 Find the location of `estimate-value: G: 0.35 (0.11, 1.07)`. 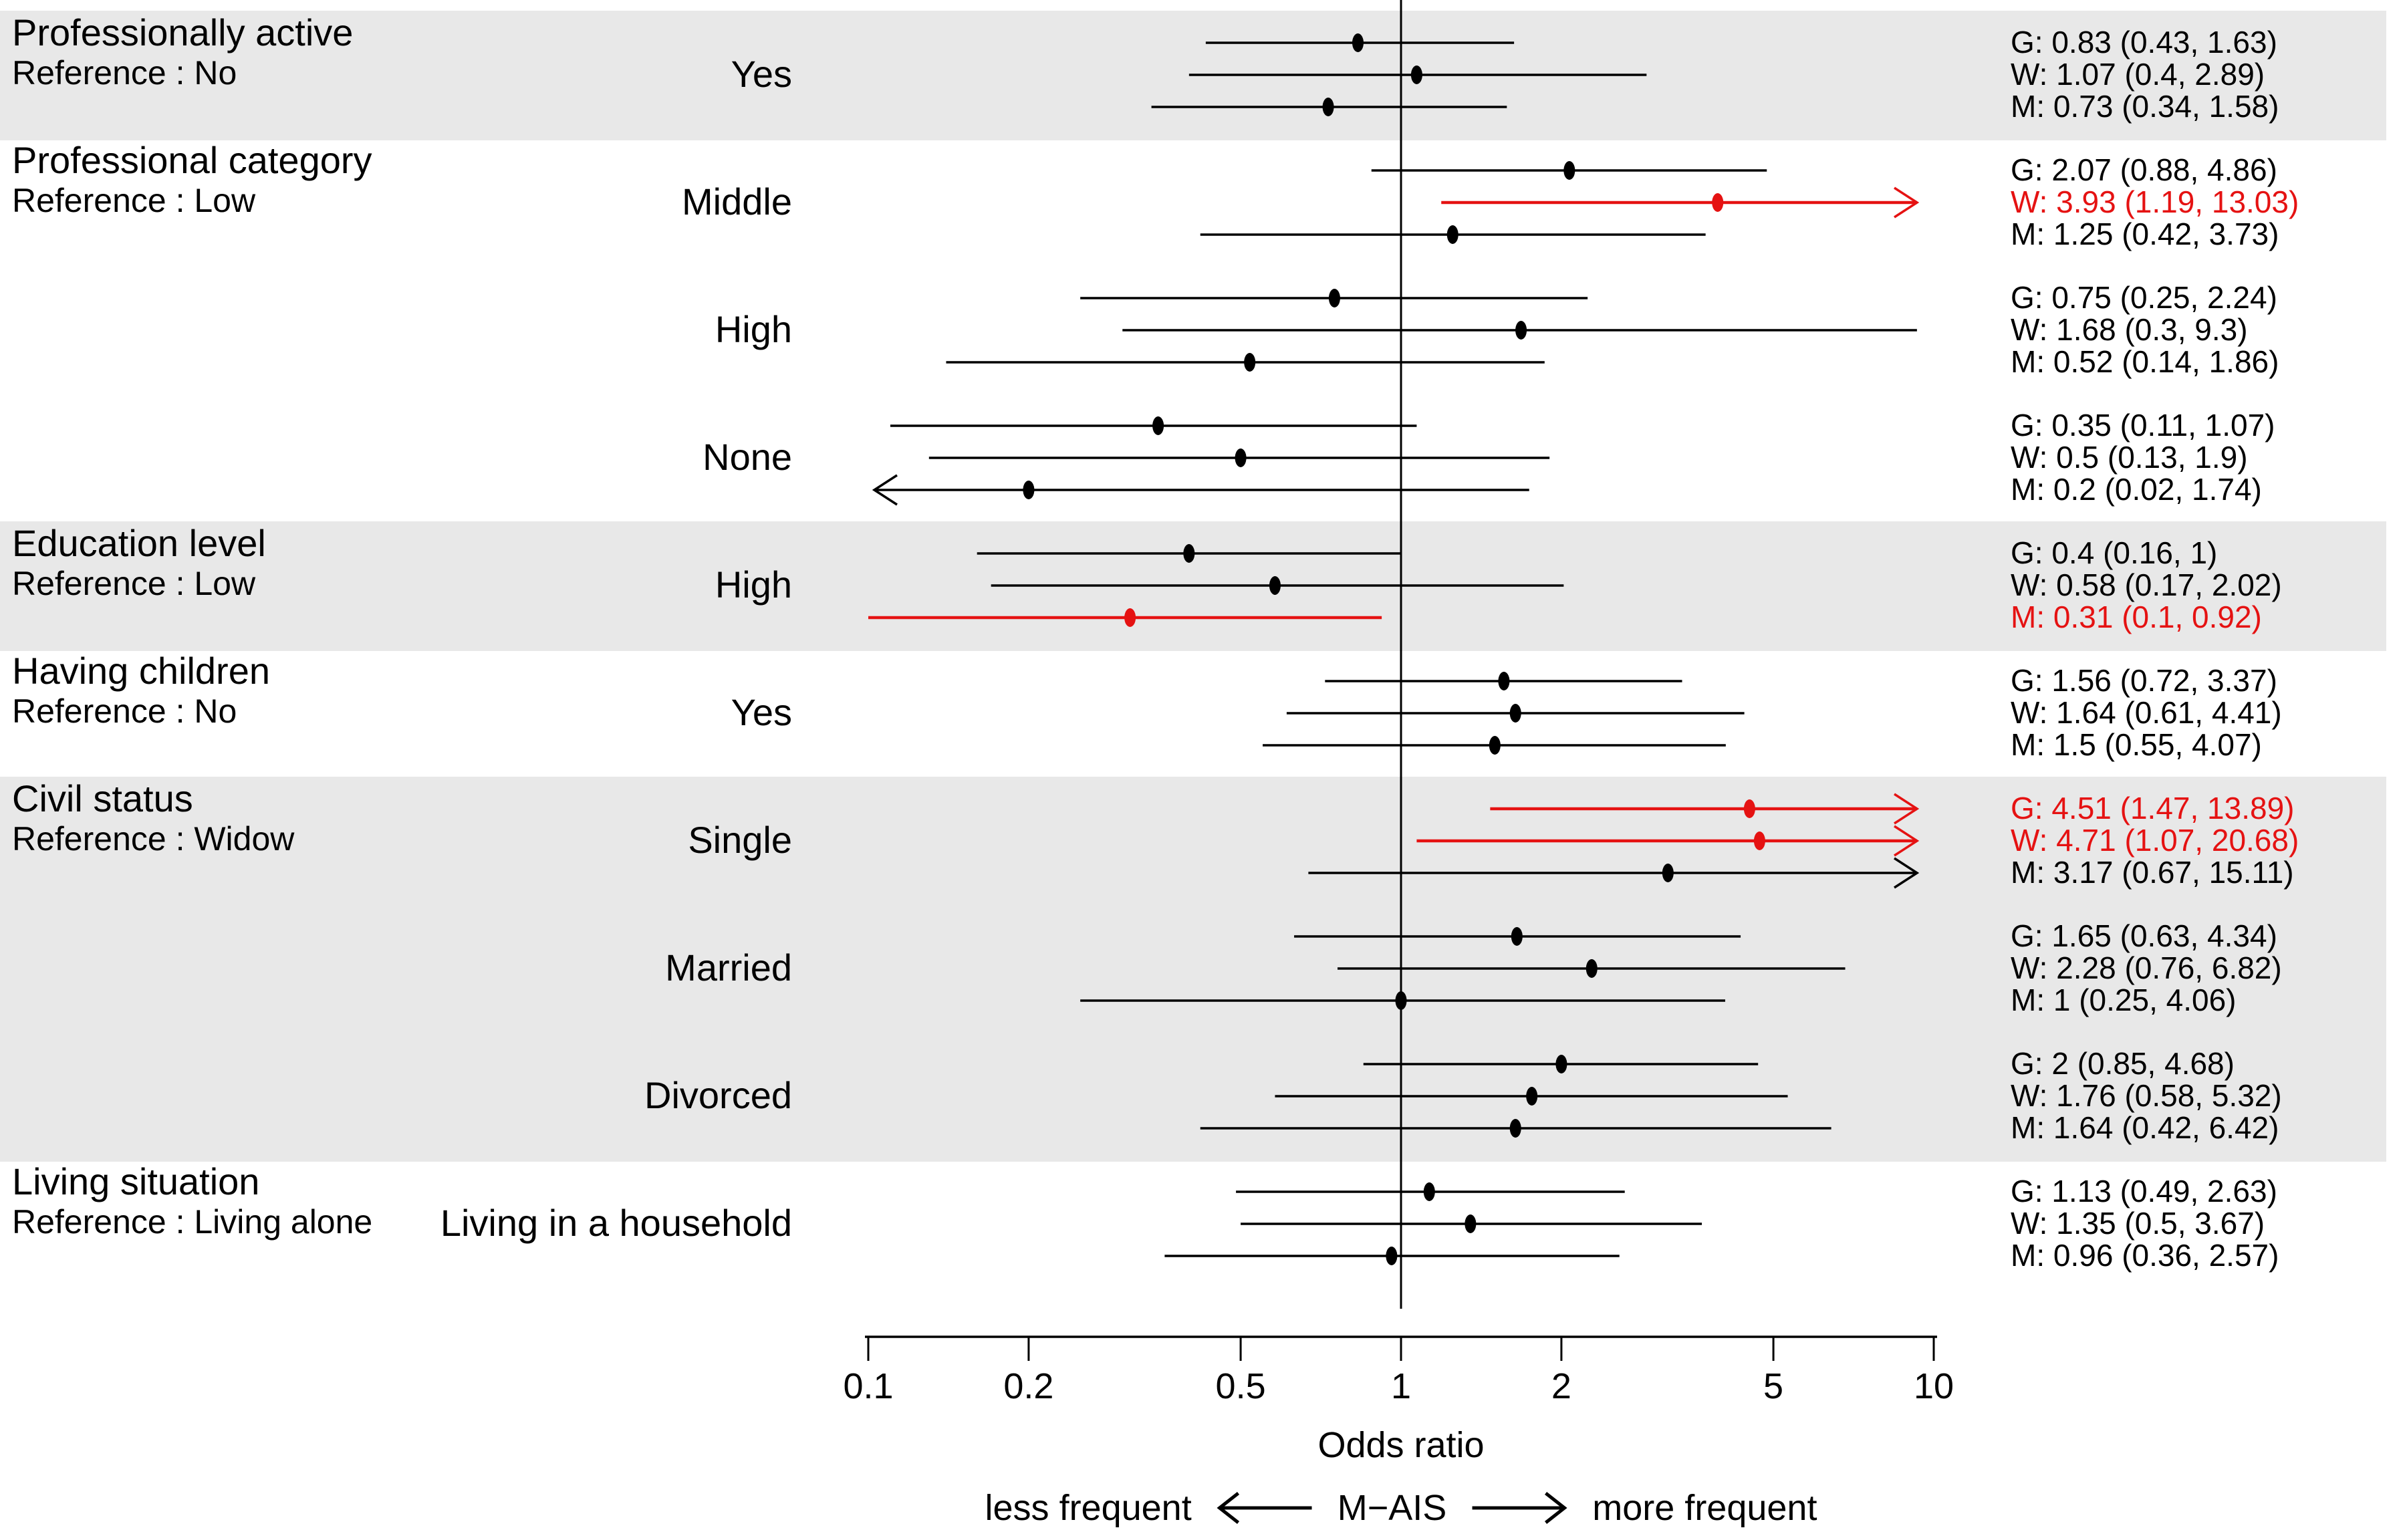

estimate-value: G: 0.35 (0.11, 1.07) is located at coordinates (2143, 425).